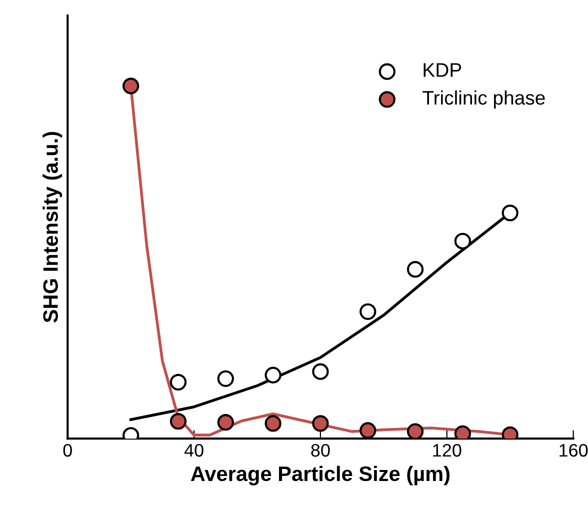 The image size is (588, 516). What do you see at coordinates (194, 450) in the screenshot?
I see `x-tick-label: 40` at bounding box center [194, 450].